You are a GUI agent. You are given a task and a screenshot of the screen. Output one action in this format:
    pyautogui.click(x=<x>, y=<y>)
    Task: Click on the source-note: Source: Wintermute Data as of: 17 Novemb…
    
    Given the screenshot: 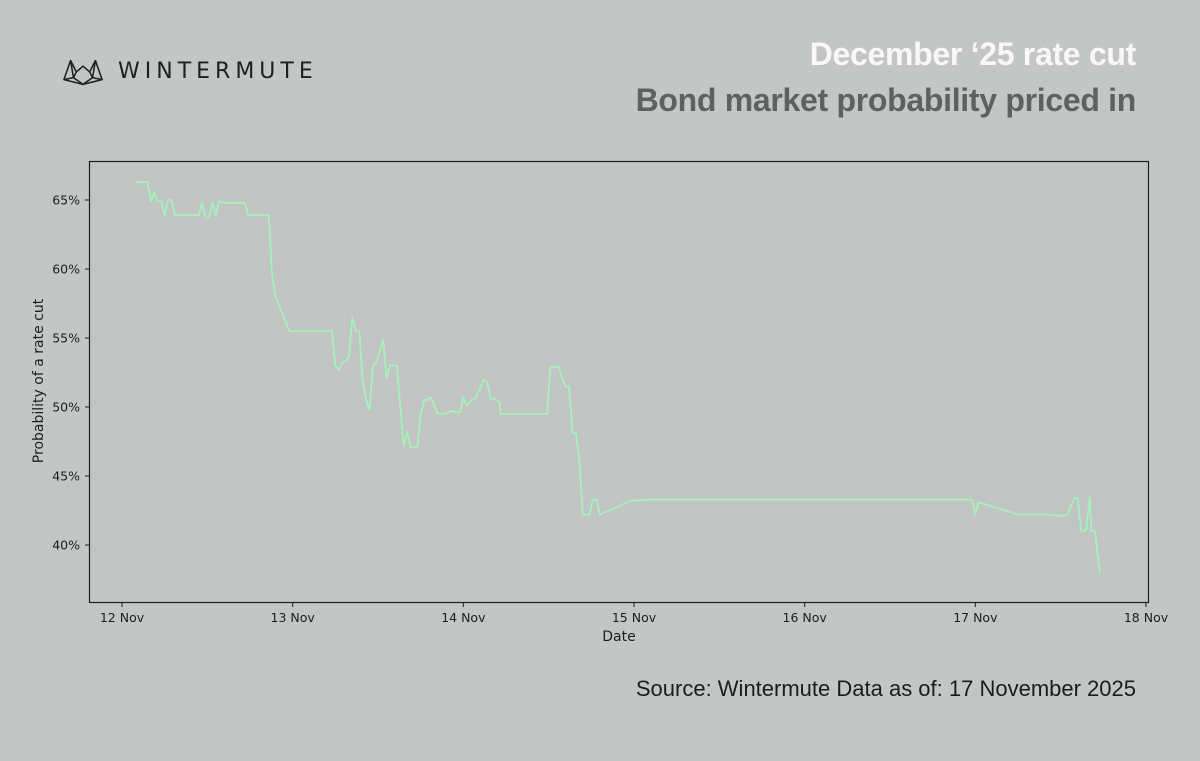 What is the action you would take?
    pyautogui.click(x=885, y=688)
    